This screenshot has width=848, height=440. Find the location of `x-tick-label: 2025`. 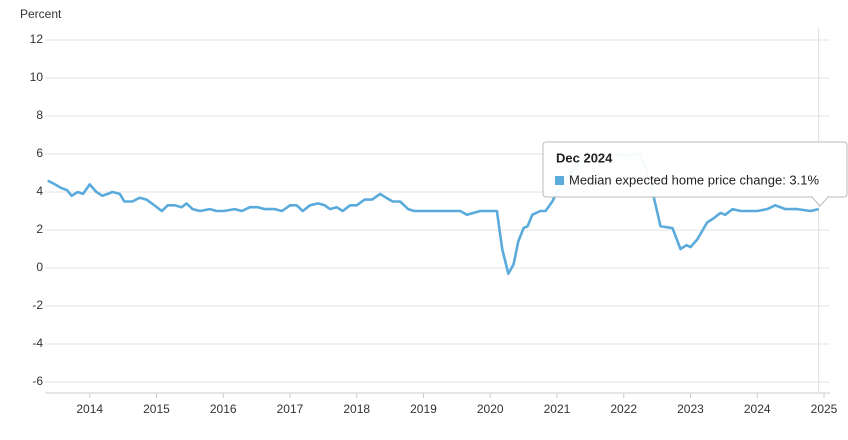

x-tick-label: 2025 is located at coordinates (824, 409).